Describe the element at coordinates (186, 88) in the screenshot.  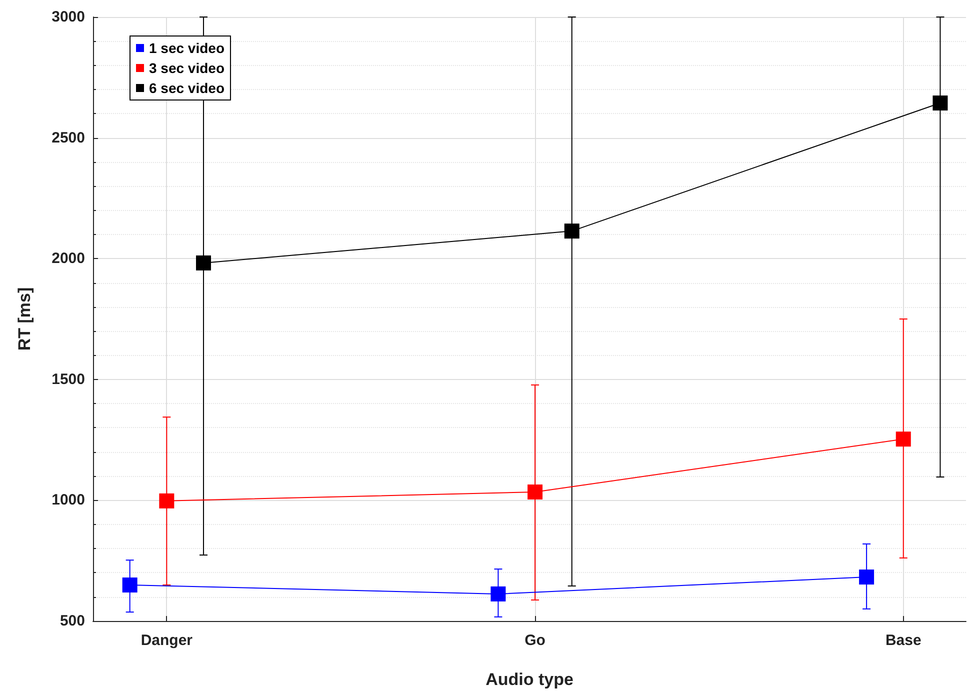
I see `legend-label: 6 sec video` at that location.